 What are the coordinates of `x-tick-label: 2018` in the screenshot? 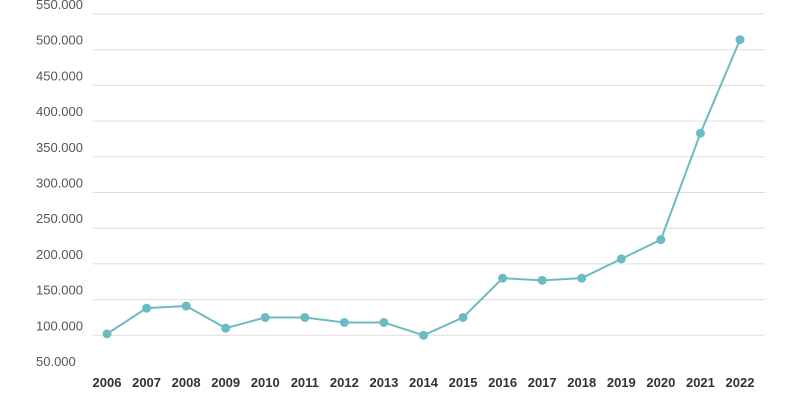 It's located at (581, 382).